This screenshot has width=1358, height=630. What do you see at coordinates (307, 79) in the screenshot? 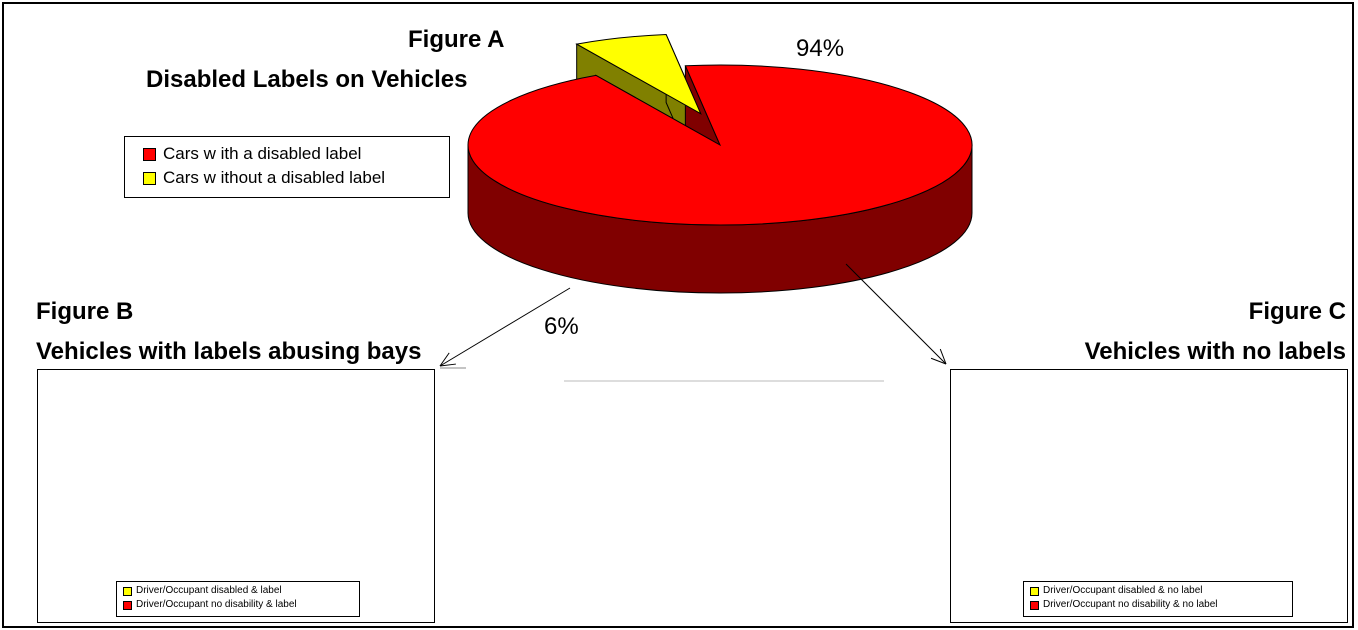
I see `figure-a-subtitle: Disabled Labels on Vehicles` at bounding box center [307, 79].